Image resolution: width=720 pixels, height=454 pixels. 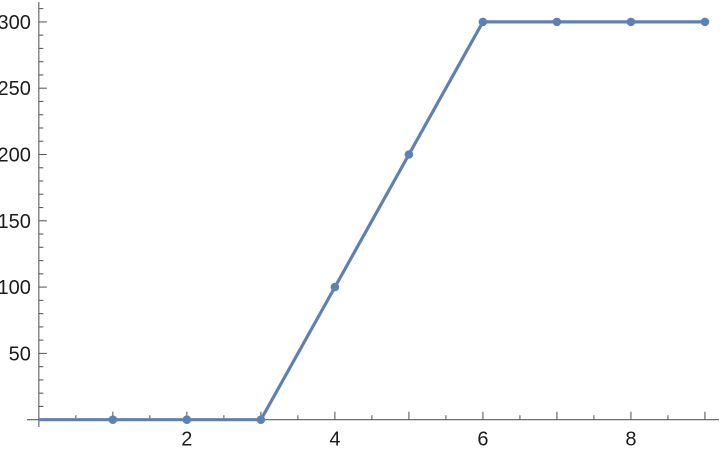 I want to click on y-tick-label: 100, so click(x=15, y=288).